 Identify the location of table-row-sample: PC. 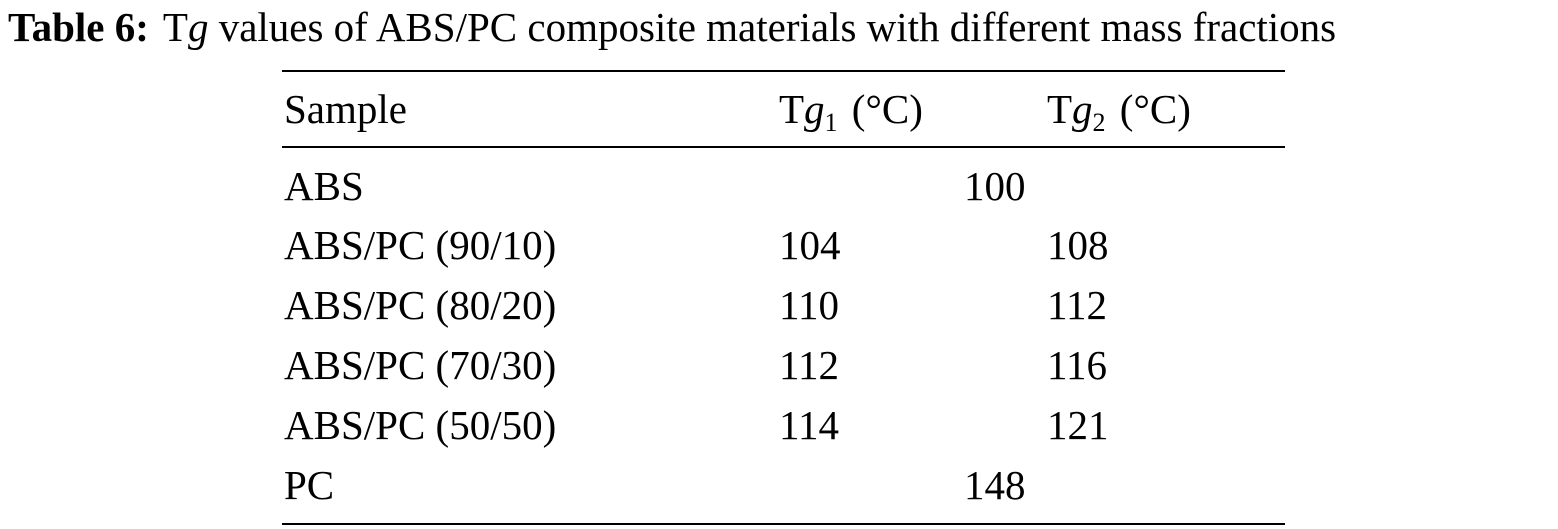
(309, 485).